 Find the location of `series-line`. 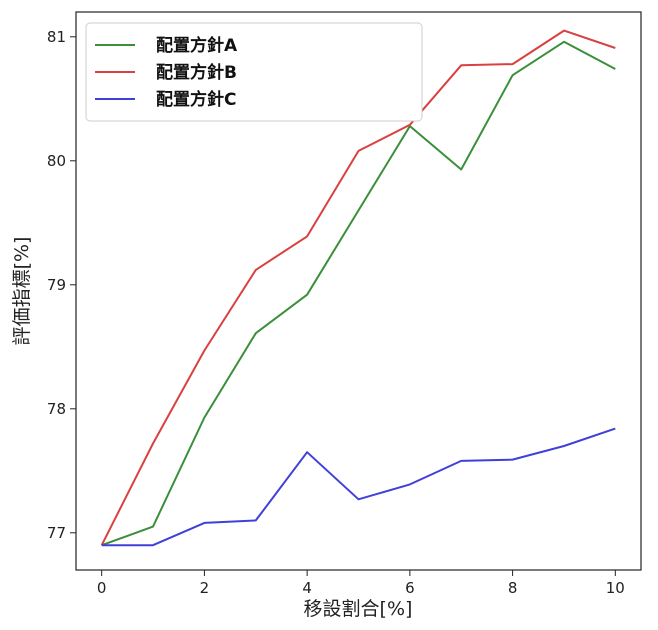

series-line is located at coordinates (358, 487).